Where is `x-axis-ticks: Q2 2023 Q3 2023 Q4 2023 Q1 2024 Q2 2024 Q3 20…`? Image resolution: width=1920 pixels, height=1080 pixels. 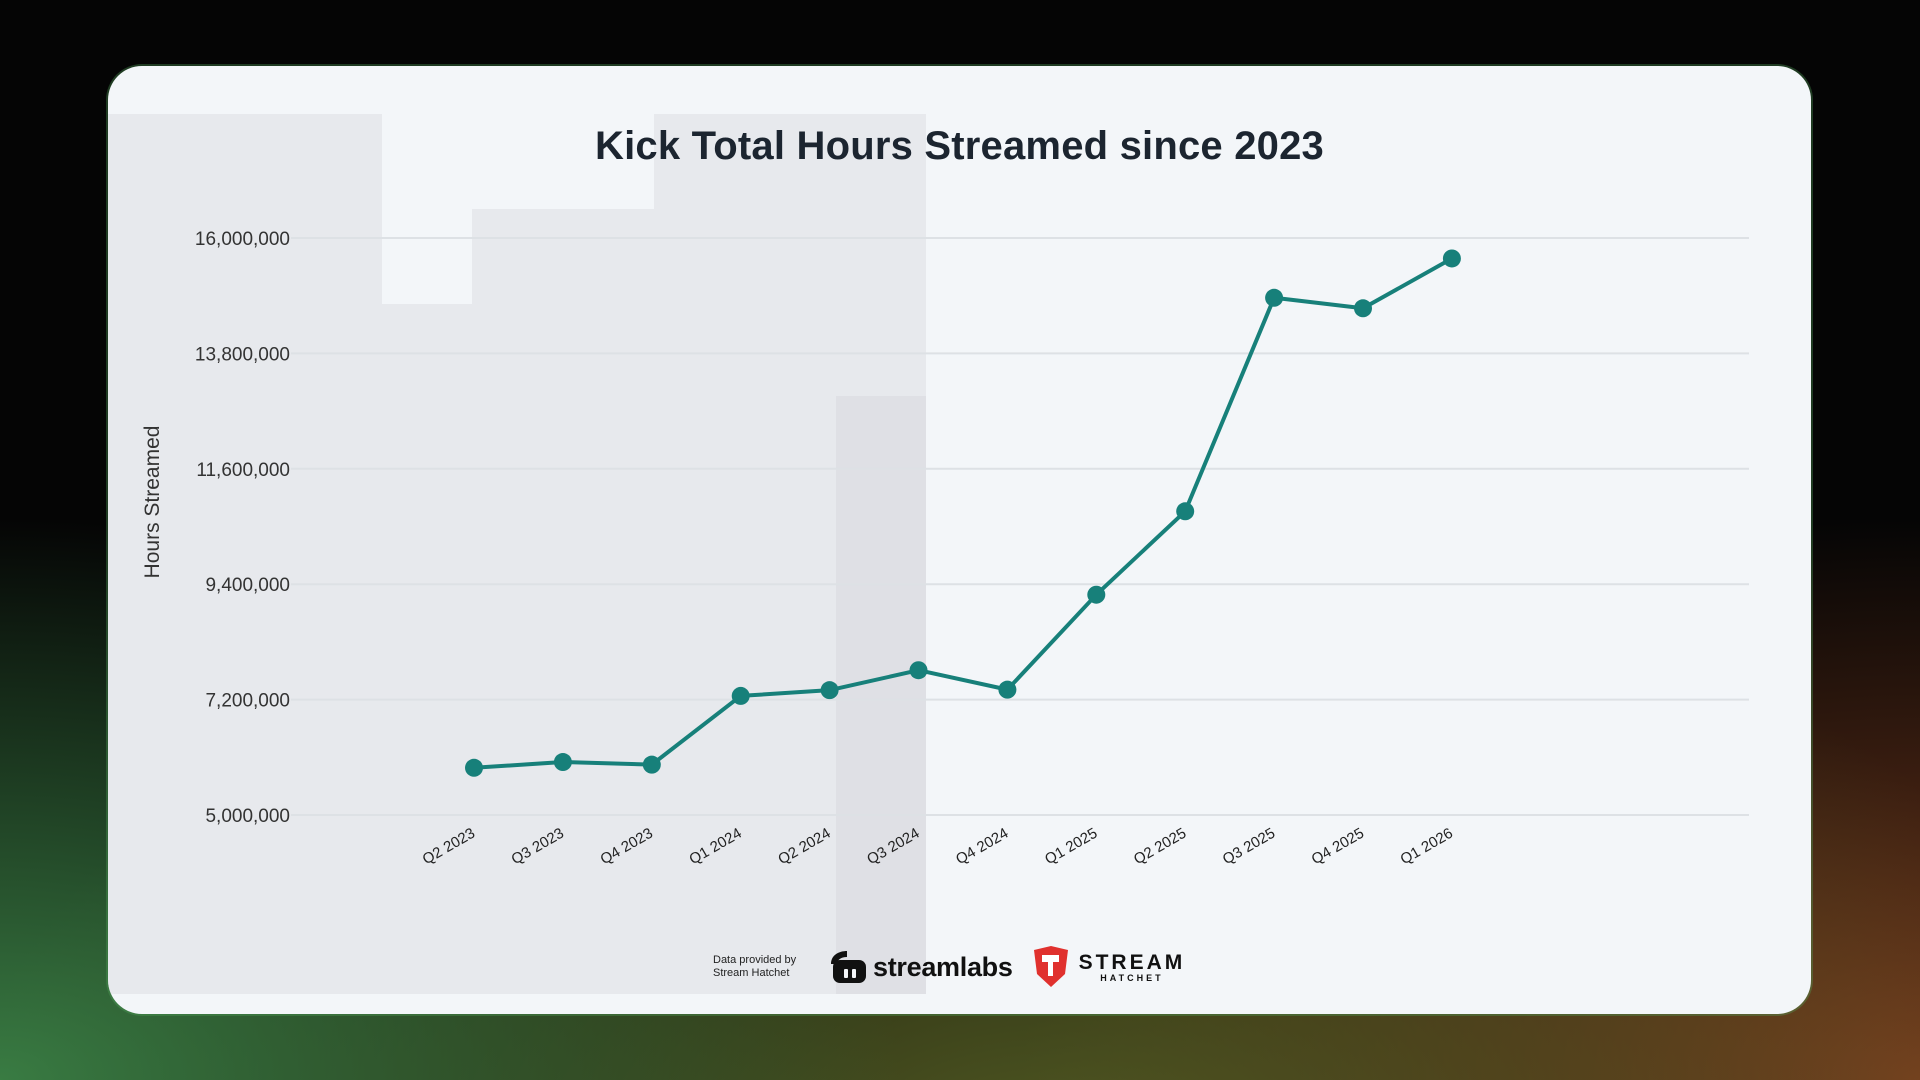
x-axis-ticks: Q2 2023 Q3 2023 Q4 2023 Q1 2024 Q2 2024 Q3 20… is located at coordinates (938, 846).